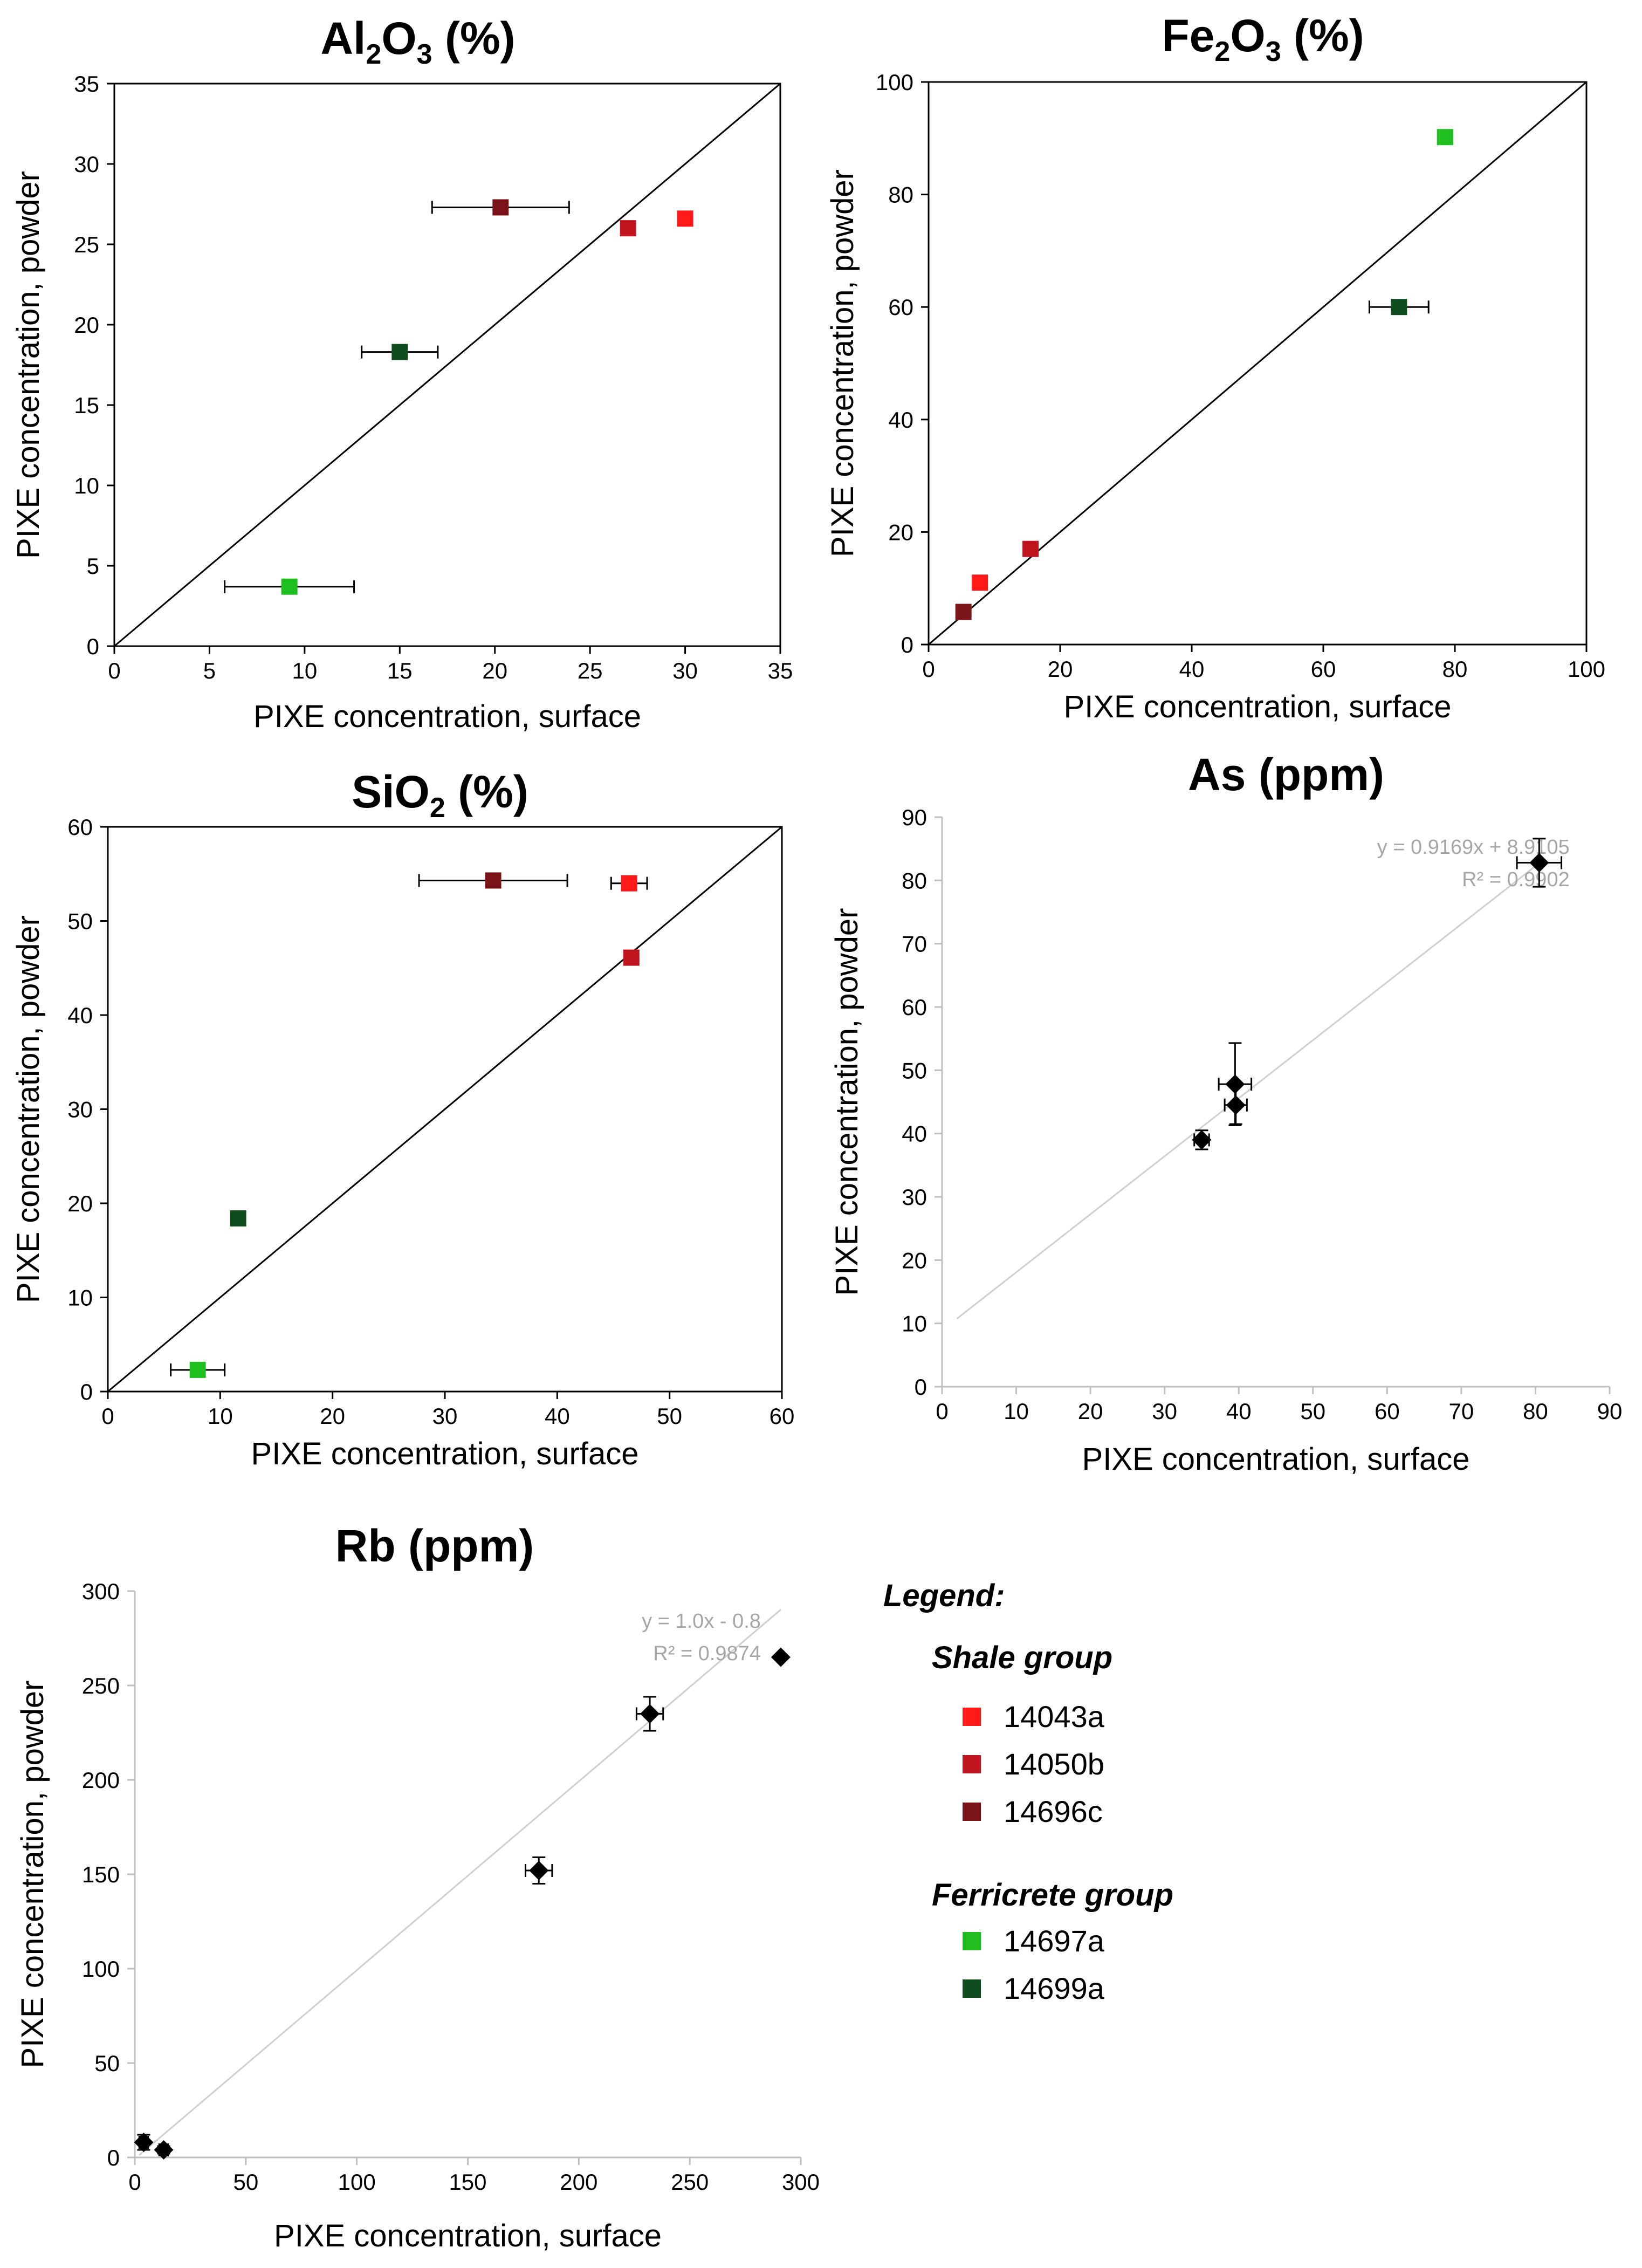  I want to click on y-tick-label: 300, so click(101, 1592).